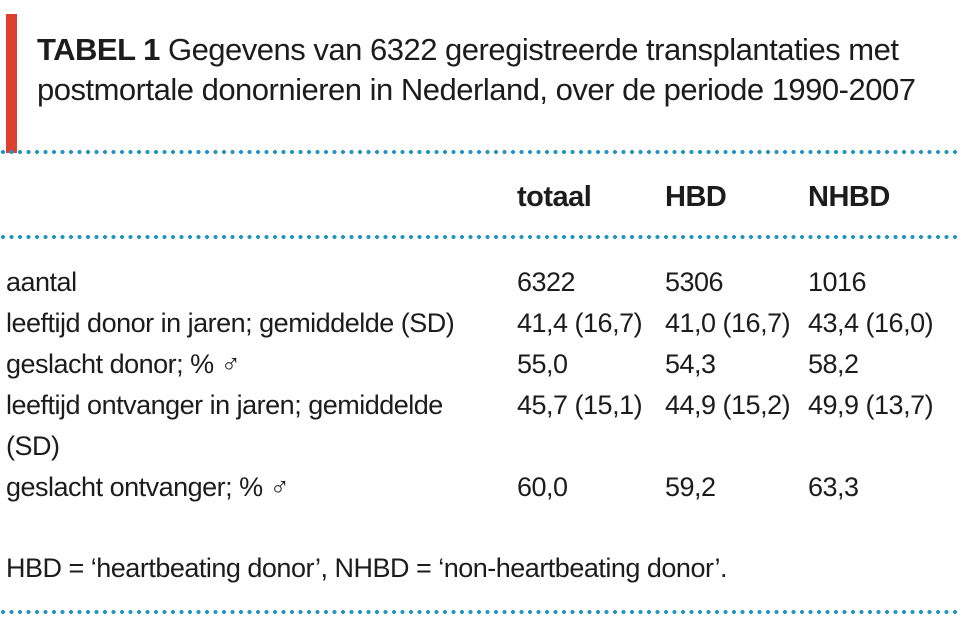 The image size is (961, 638). I want to click on cell-totaal: 41,4 (16,7), so click(580, 323).